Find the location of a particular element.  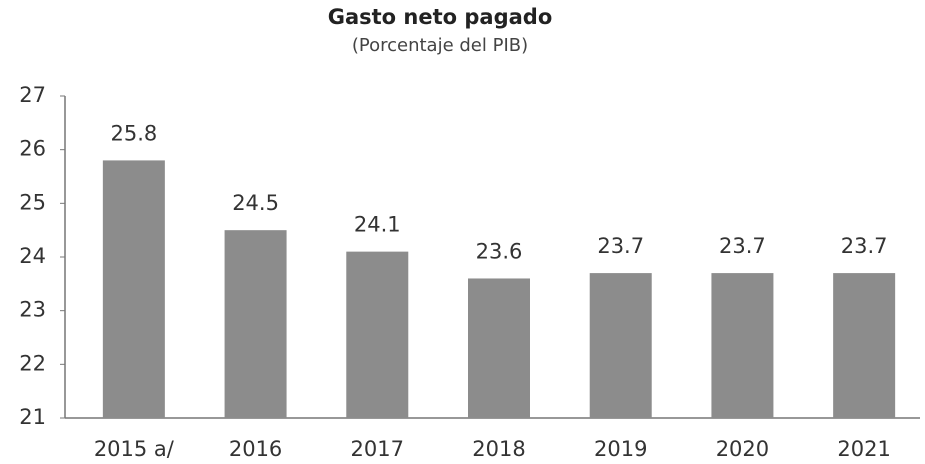

y-tick-label: 25 is located at coordinates (32, 202).